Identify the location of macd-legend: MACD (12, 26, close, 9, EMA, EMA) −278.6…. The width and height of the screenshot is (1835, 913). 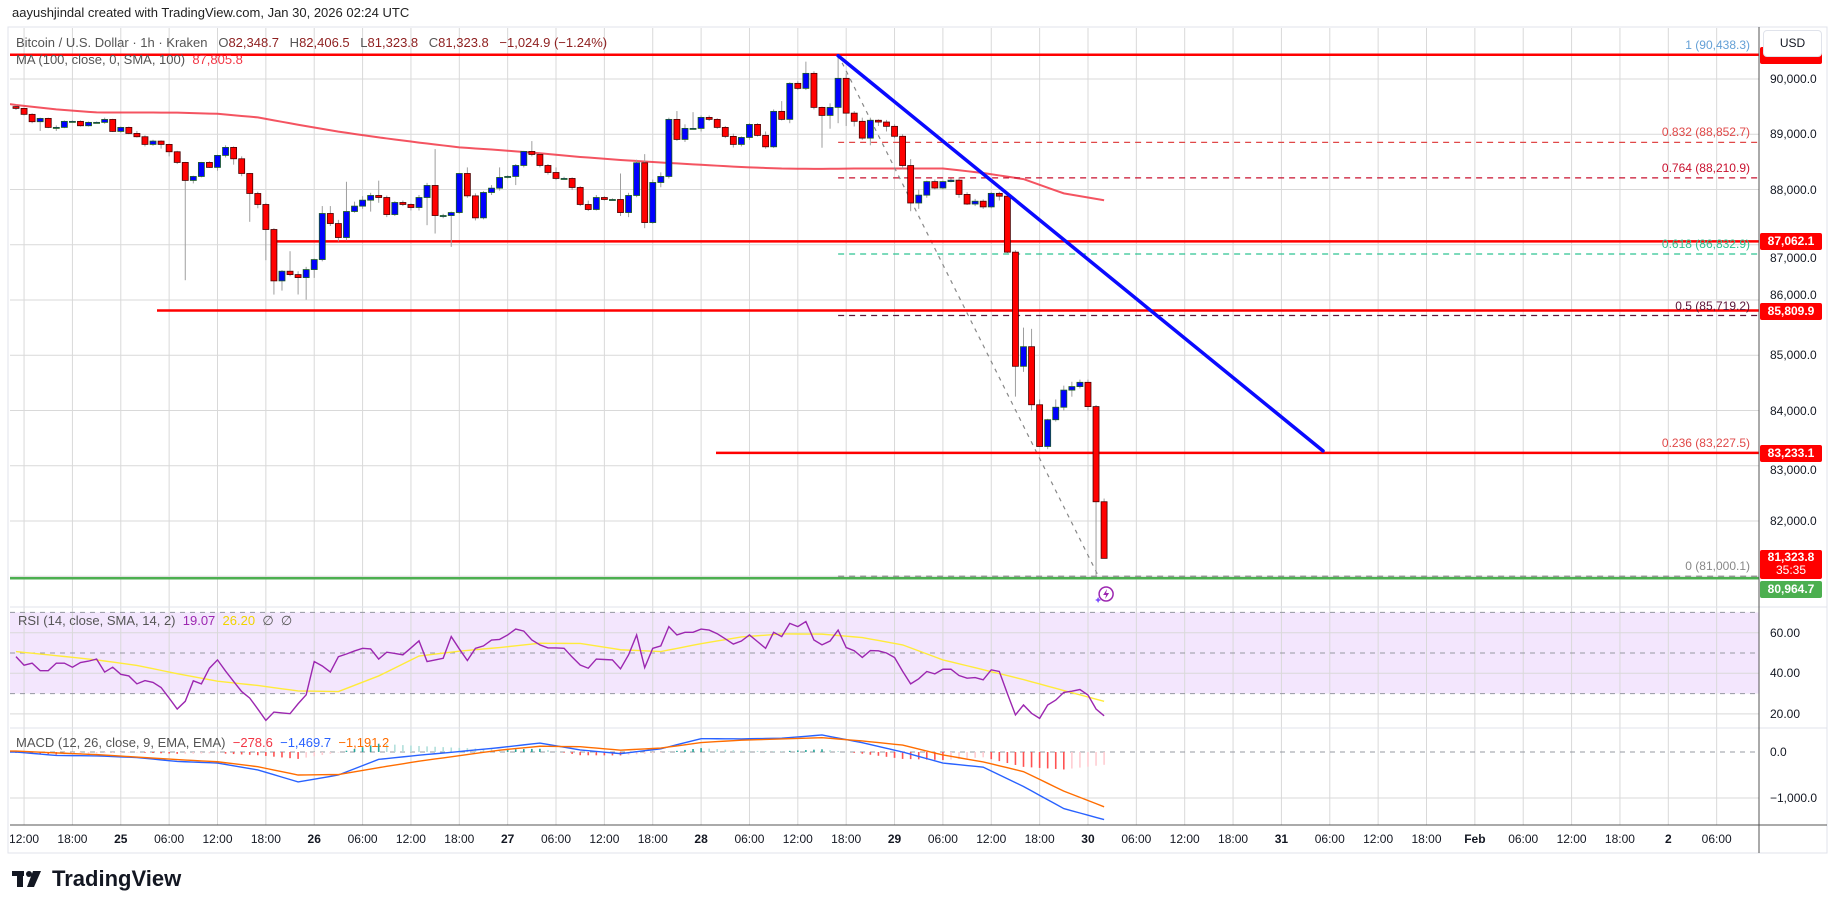
(202, 742).